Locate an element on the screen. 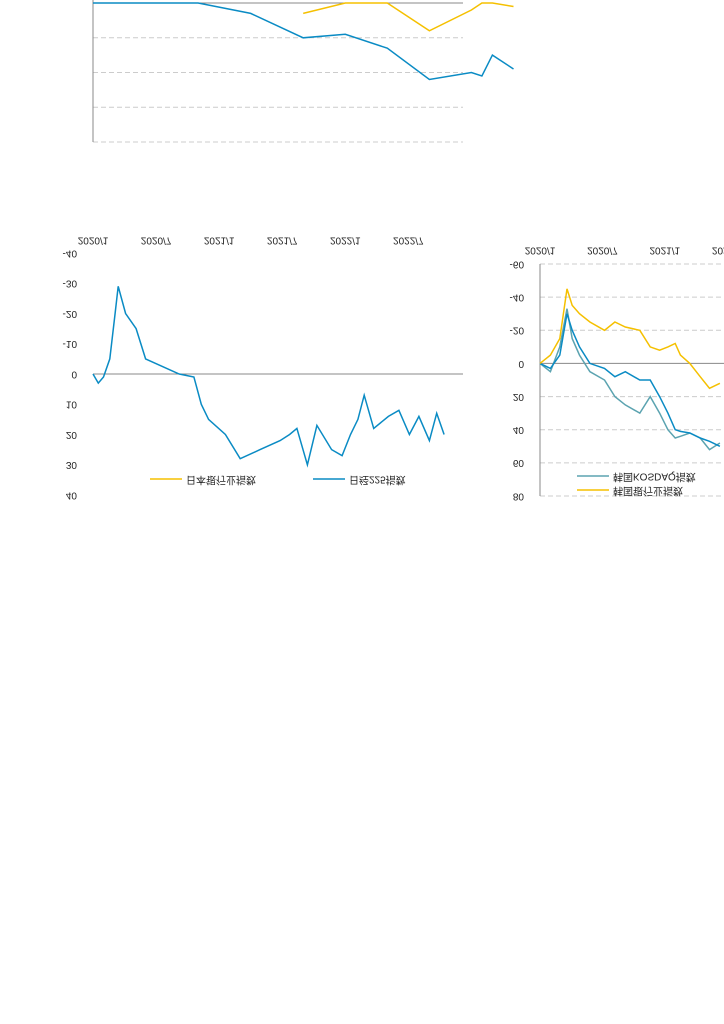  x-tick-label: 2022/7 is located at coordinates (408, 239).